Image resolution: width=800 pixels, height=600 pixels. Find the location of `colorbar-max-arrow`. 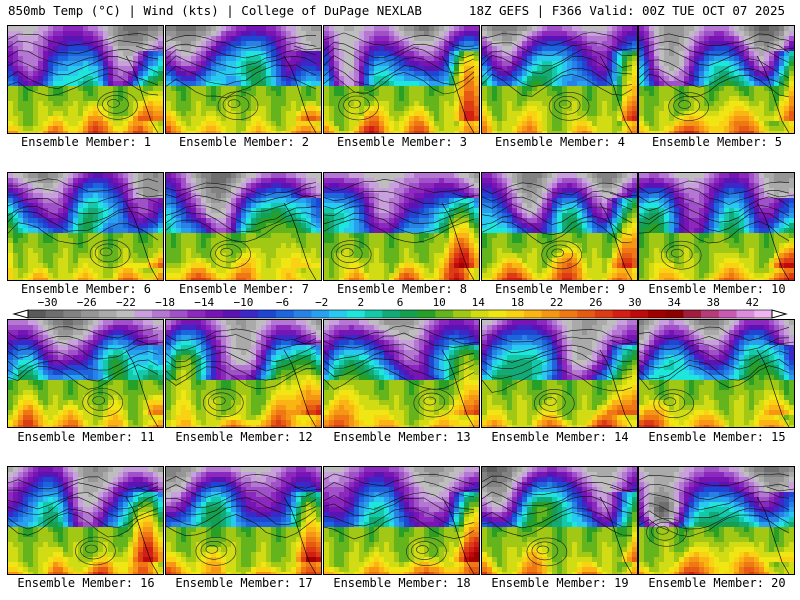

colorbar-max-arrow is located at coordinates (779, 314).